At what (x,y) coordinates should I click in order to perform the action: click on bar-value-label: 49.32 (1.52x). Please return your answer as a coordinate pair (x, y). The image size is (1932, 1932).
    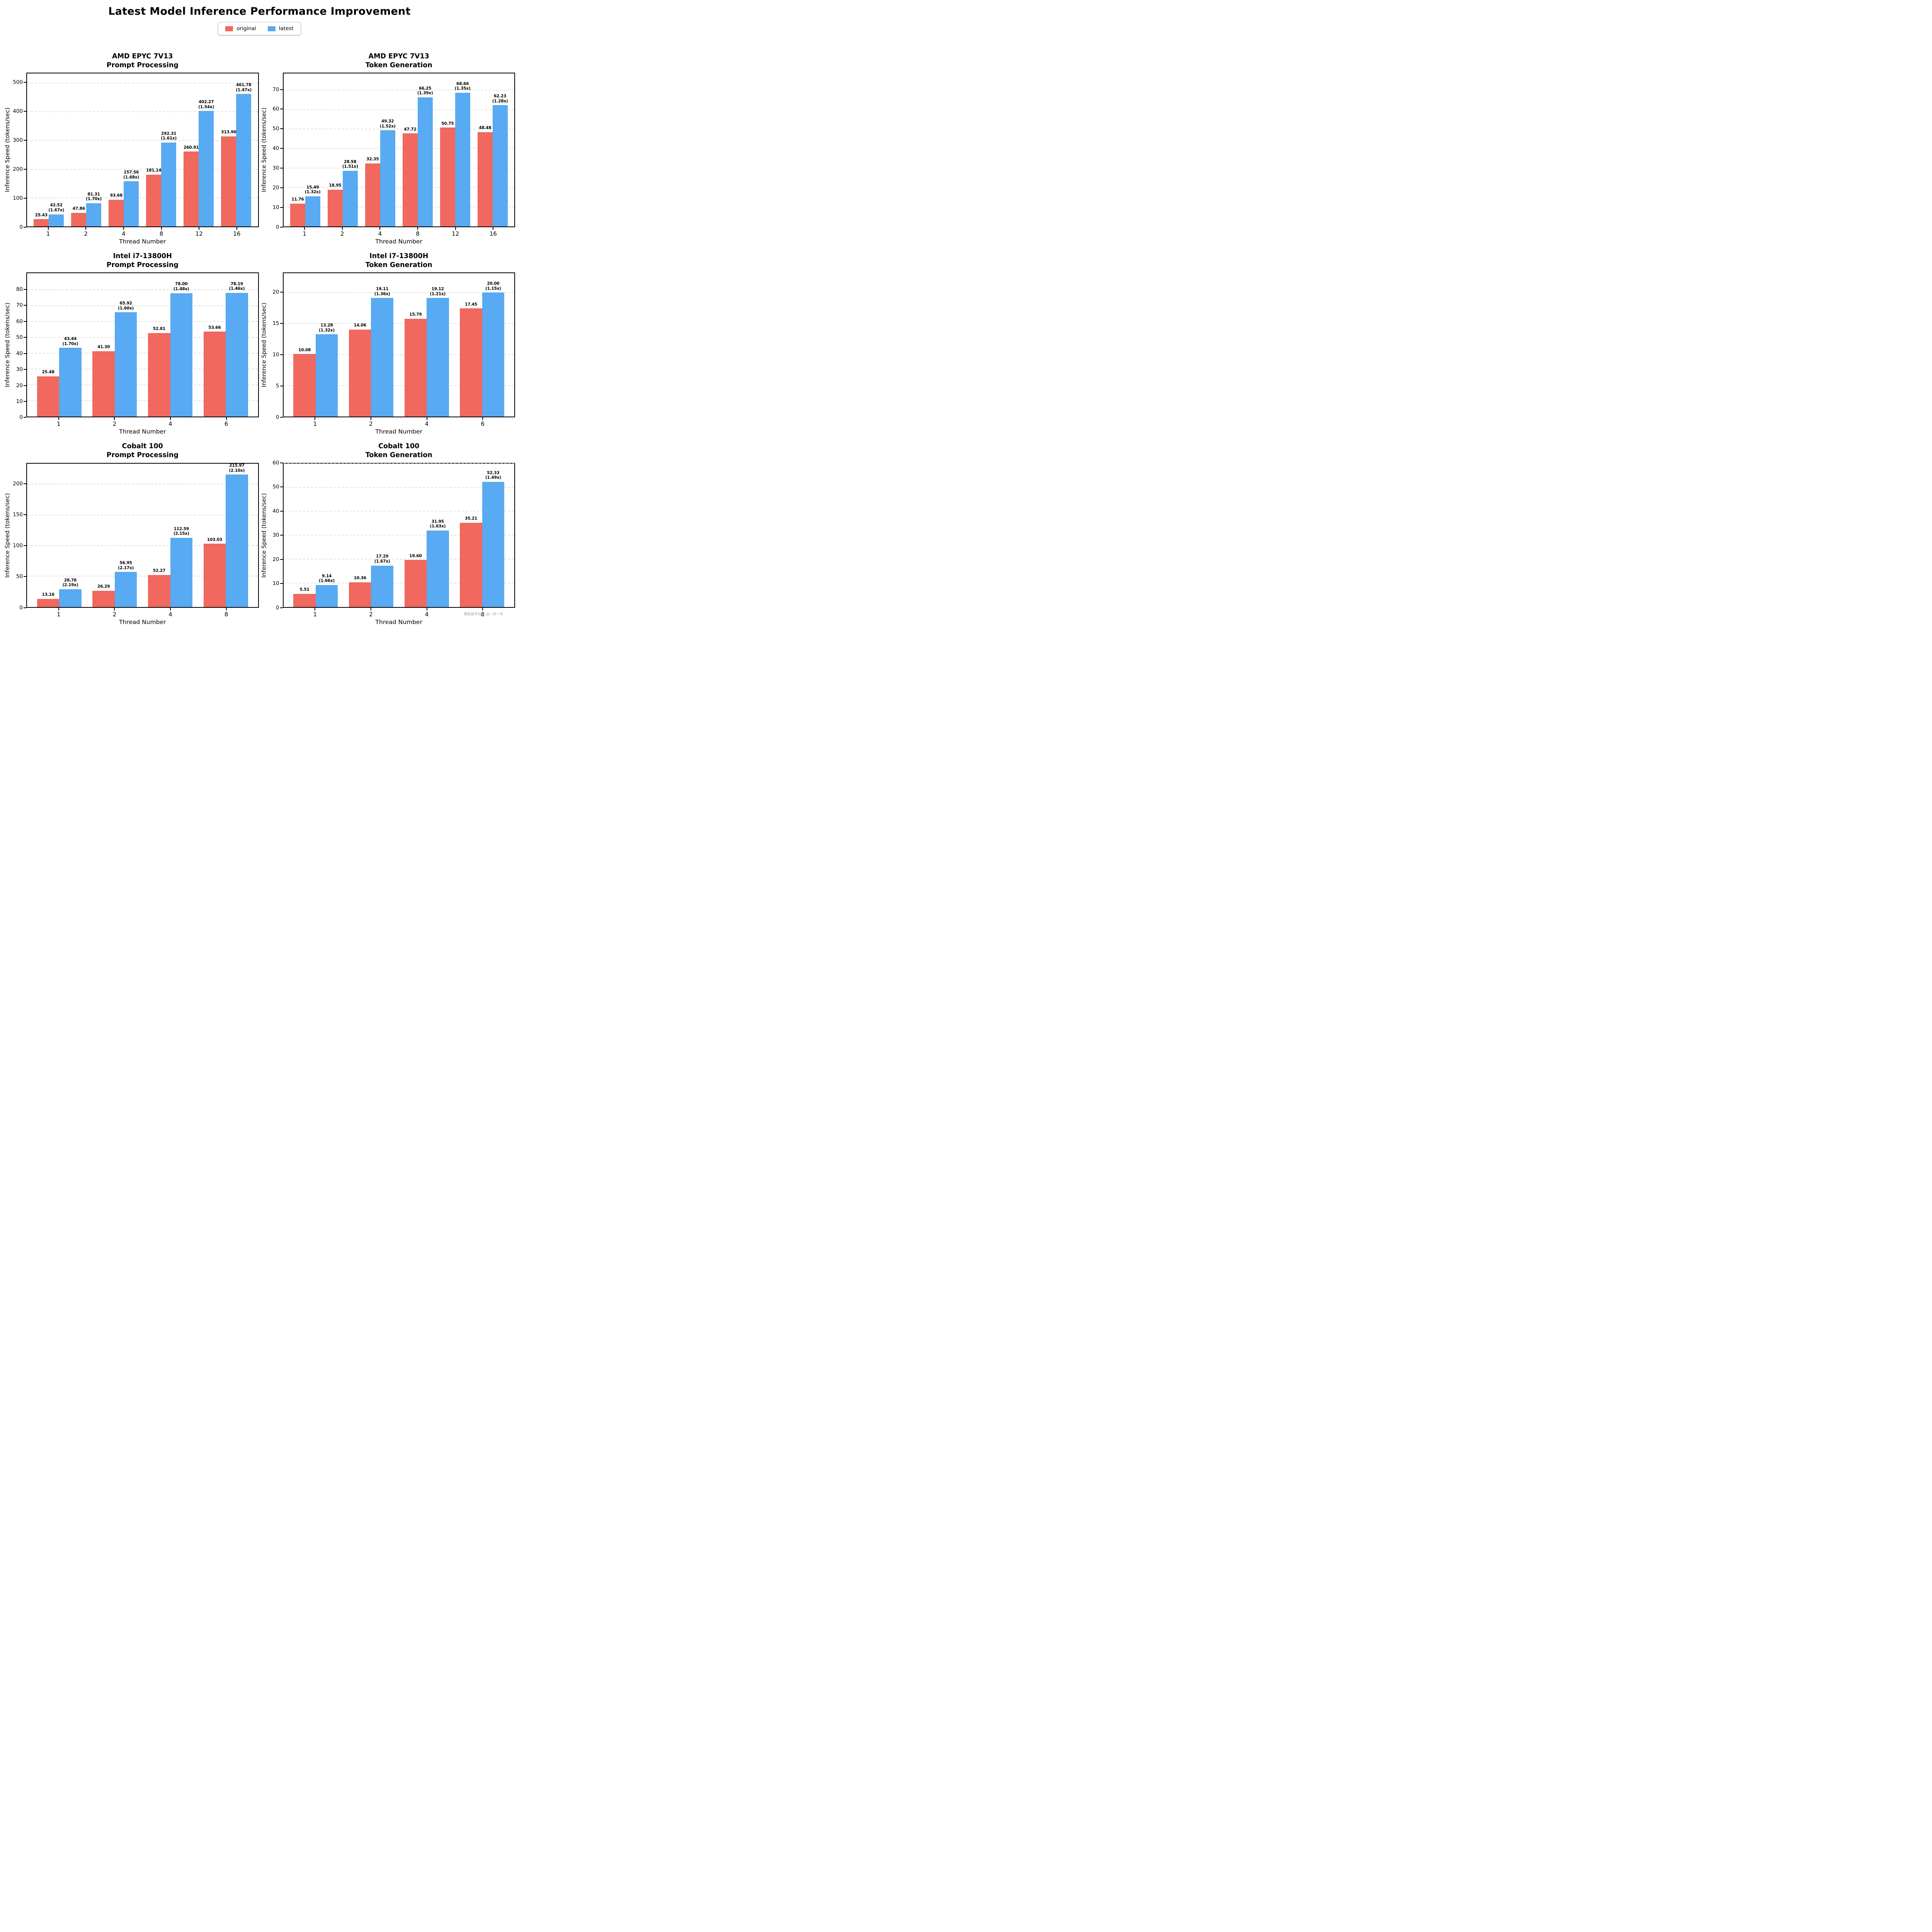
    Looking at the image, I should click on (388, 124).